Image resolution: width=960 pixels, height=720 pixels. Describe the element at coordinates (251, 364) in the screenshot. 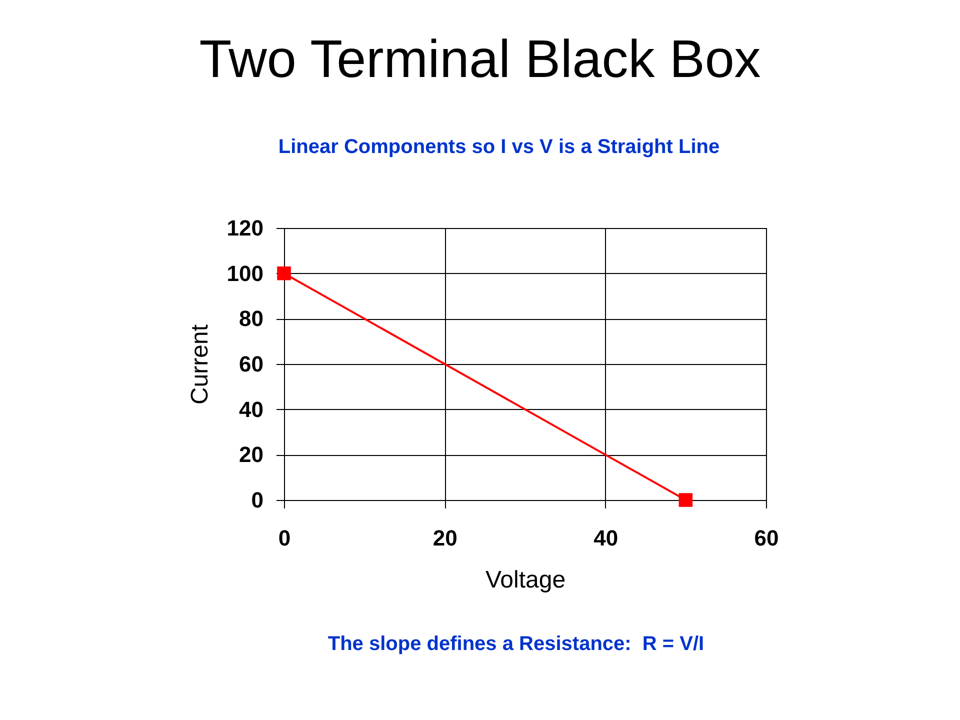

I see `y-tick-label: 60` at that location.